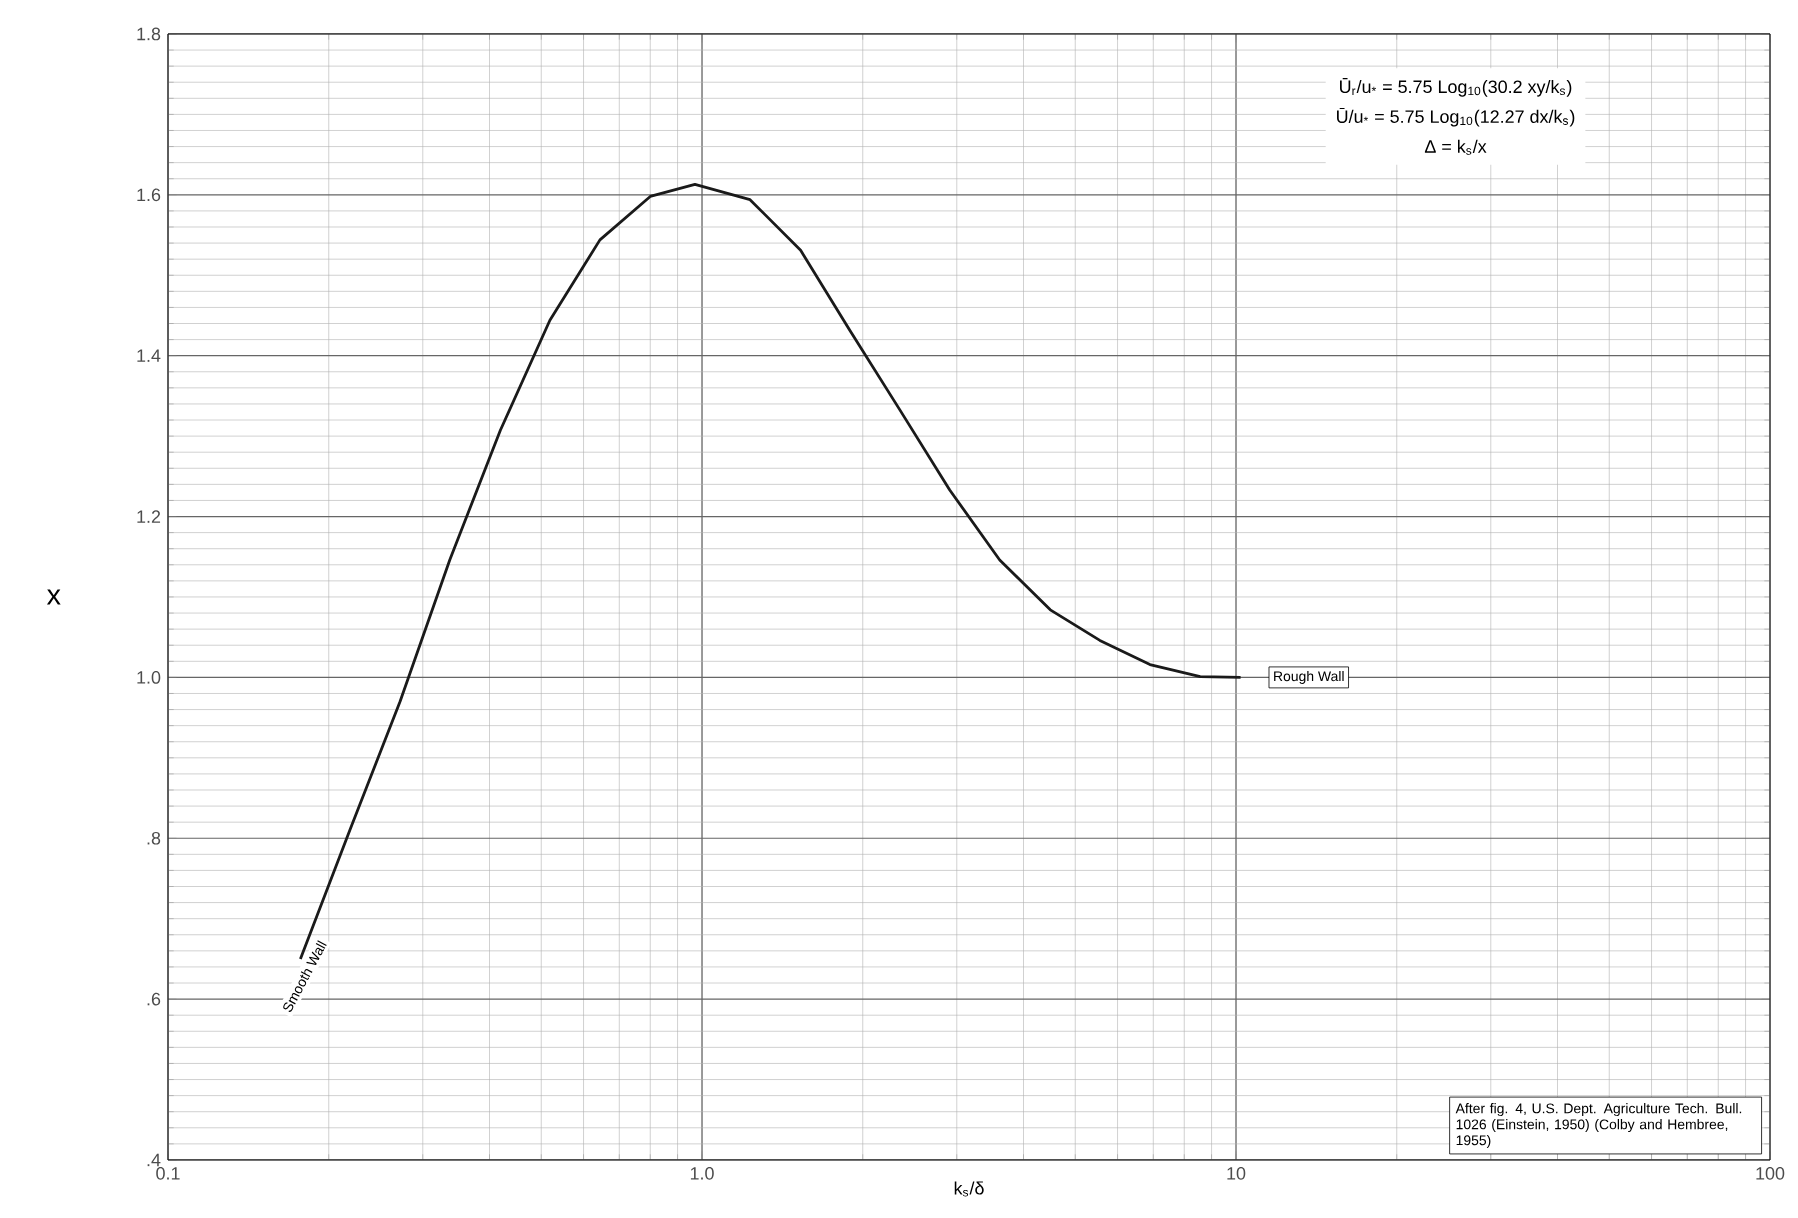  I want to click on x-tick-label: 10, so click(1236, 1173).